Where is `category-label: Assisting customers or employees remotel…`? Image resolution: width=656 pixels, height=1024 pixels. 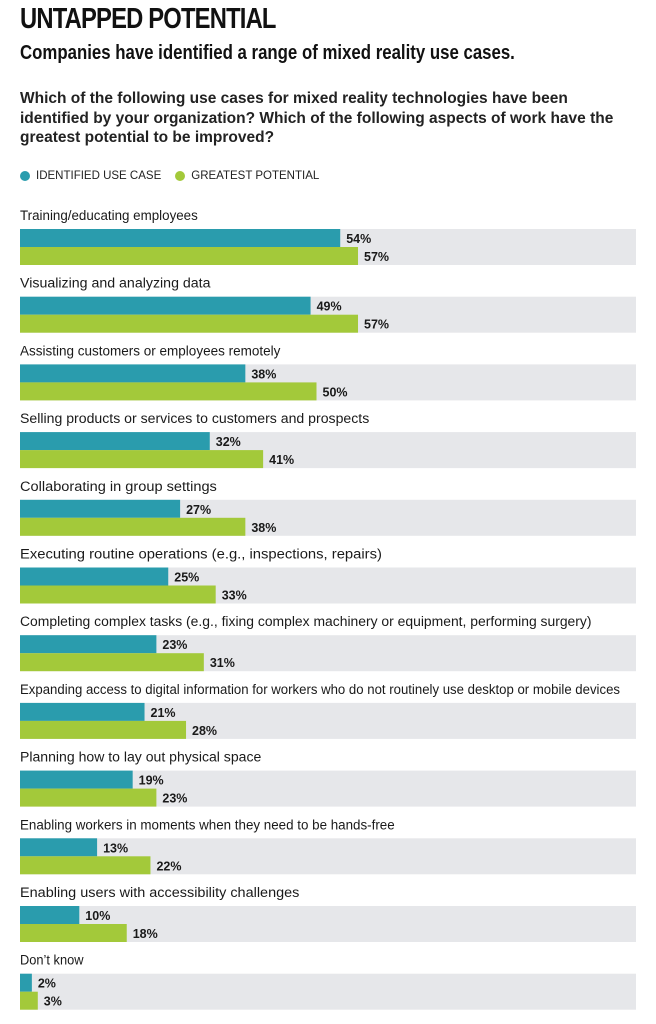
category-label: Assisting customers or employees remotel… is located at coordinates (150, 350).